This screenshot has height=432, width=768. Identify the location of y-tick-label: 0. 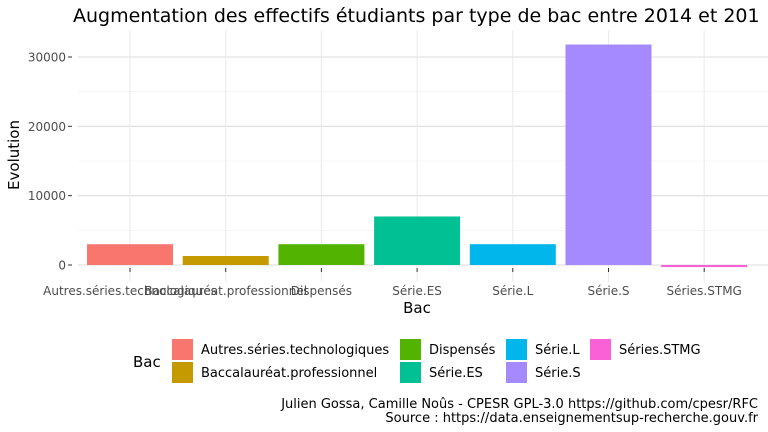
(62, 266).